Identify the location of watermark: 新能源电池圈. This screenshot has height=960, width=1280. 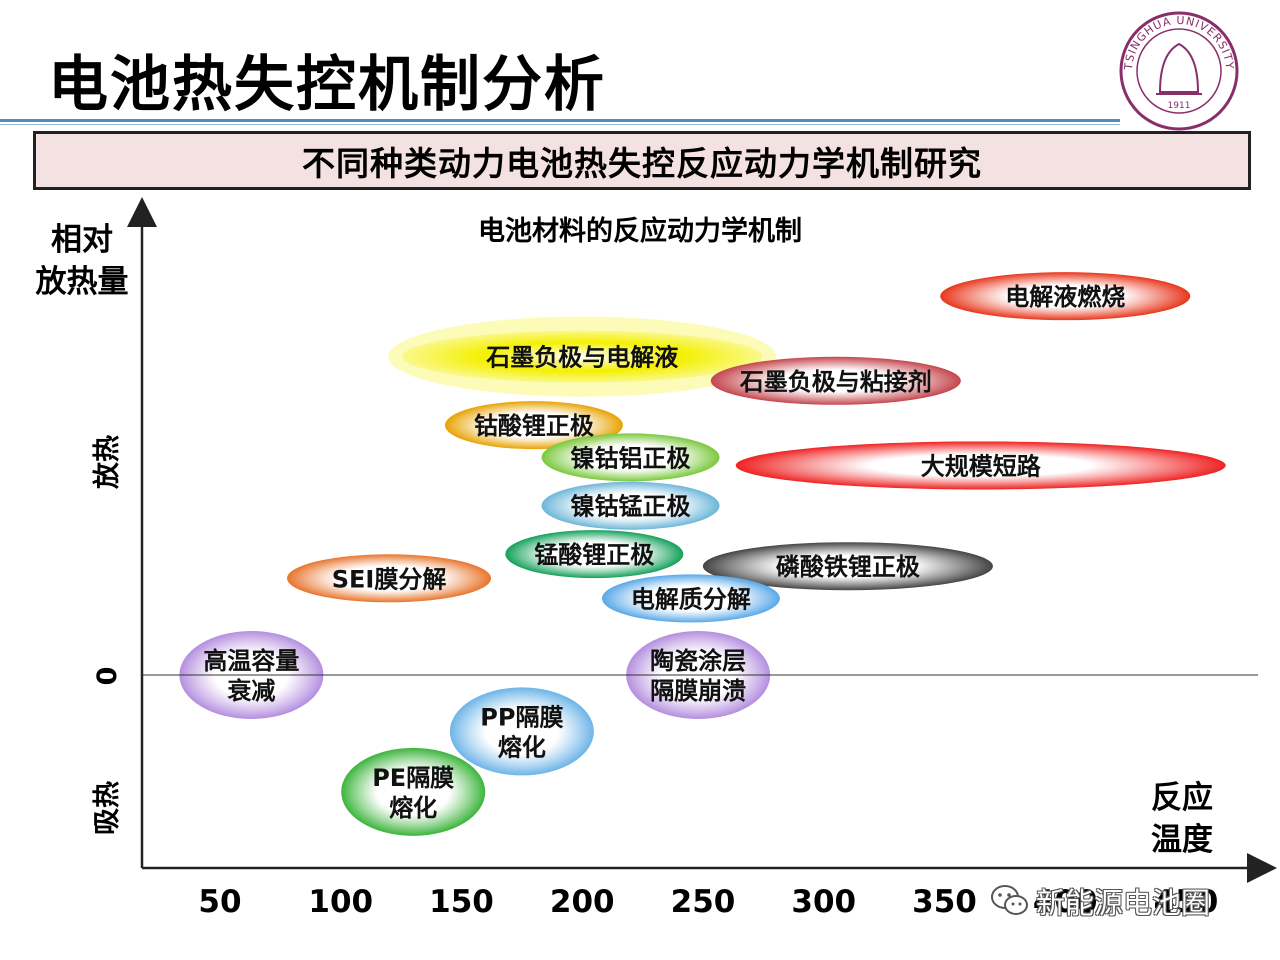
(1100, 901).